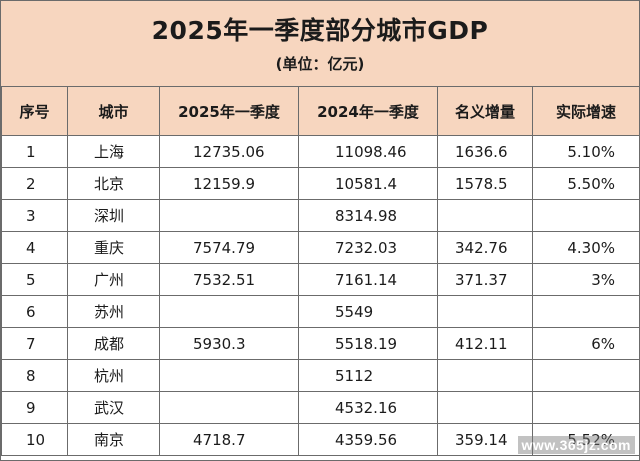 The image size is (640, 461). I want to click on cell-nominal-increase: 1636.6, so click(485, 151).